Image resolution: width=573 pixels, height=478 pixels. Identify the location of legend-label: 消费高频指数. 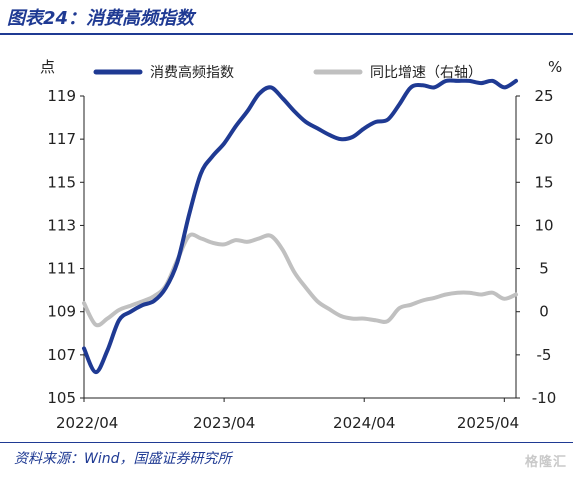
(192, 72).